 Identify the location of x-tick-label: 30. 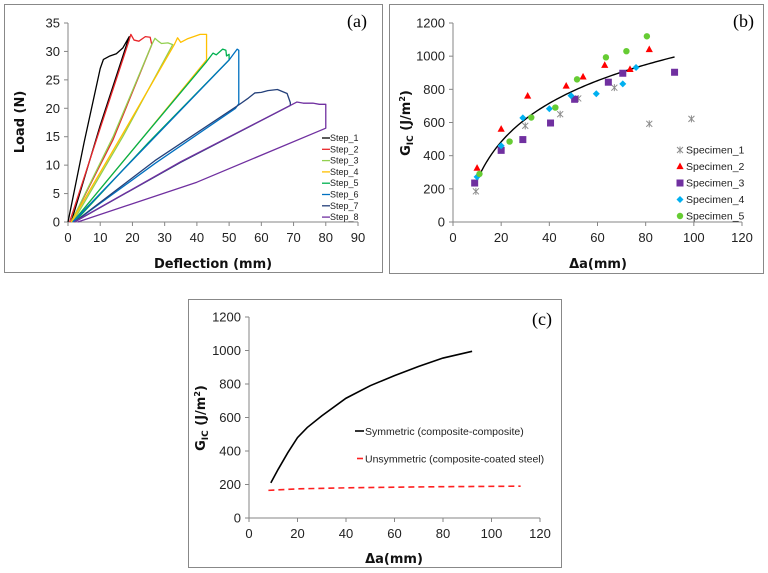
(164, 237).